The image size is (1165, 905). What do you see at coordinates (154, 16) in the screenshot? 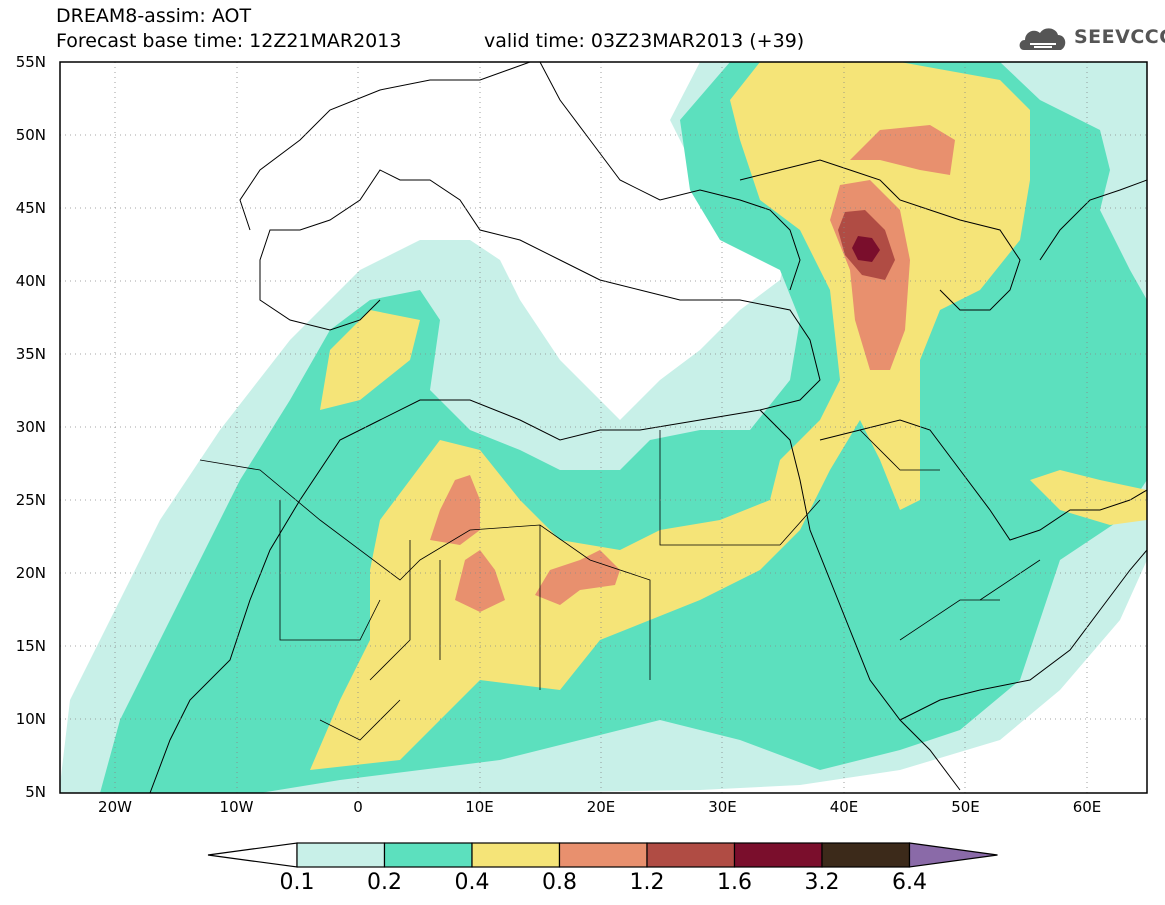
I see `map-title: DREAM8-assim: AOT` at bounding box center [154, 16].